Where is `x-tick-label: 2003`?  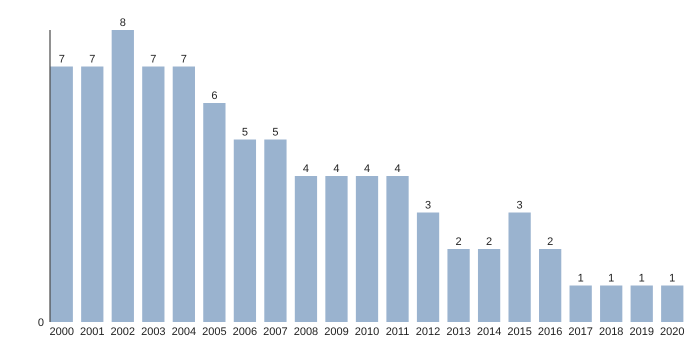
x-tick-label: 2003 is located at coordinates (153, 332).